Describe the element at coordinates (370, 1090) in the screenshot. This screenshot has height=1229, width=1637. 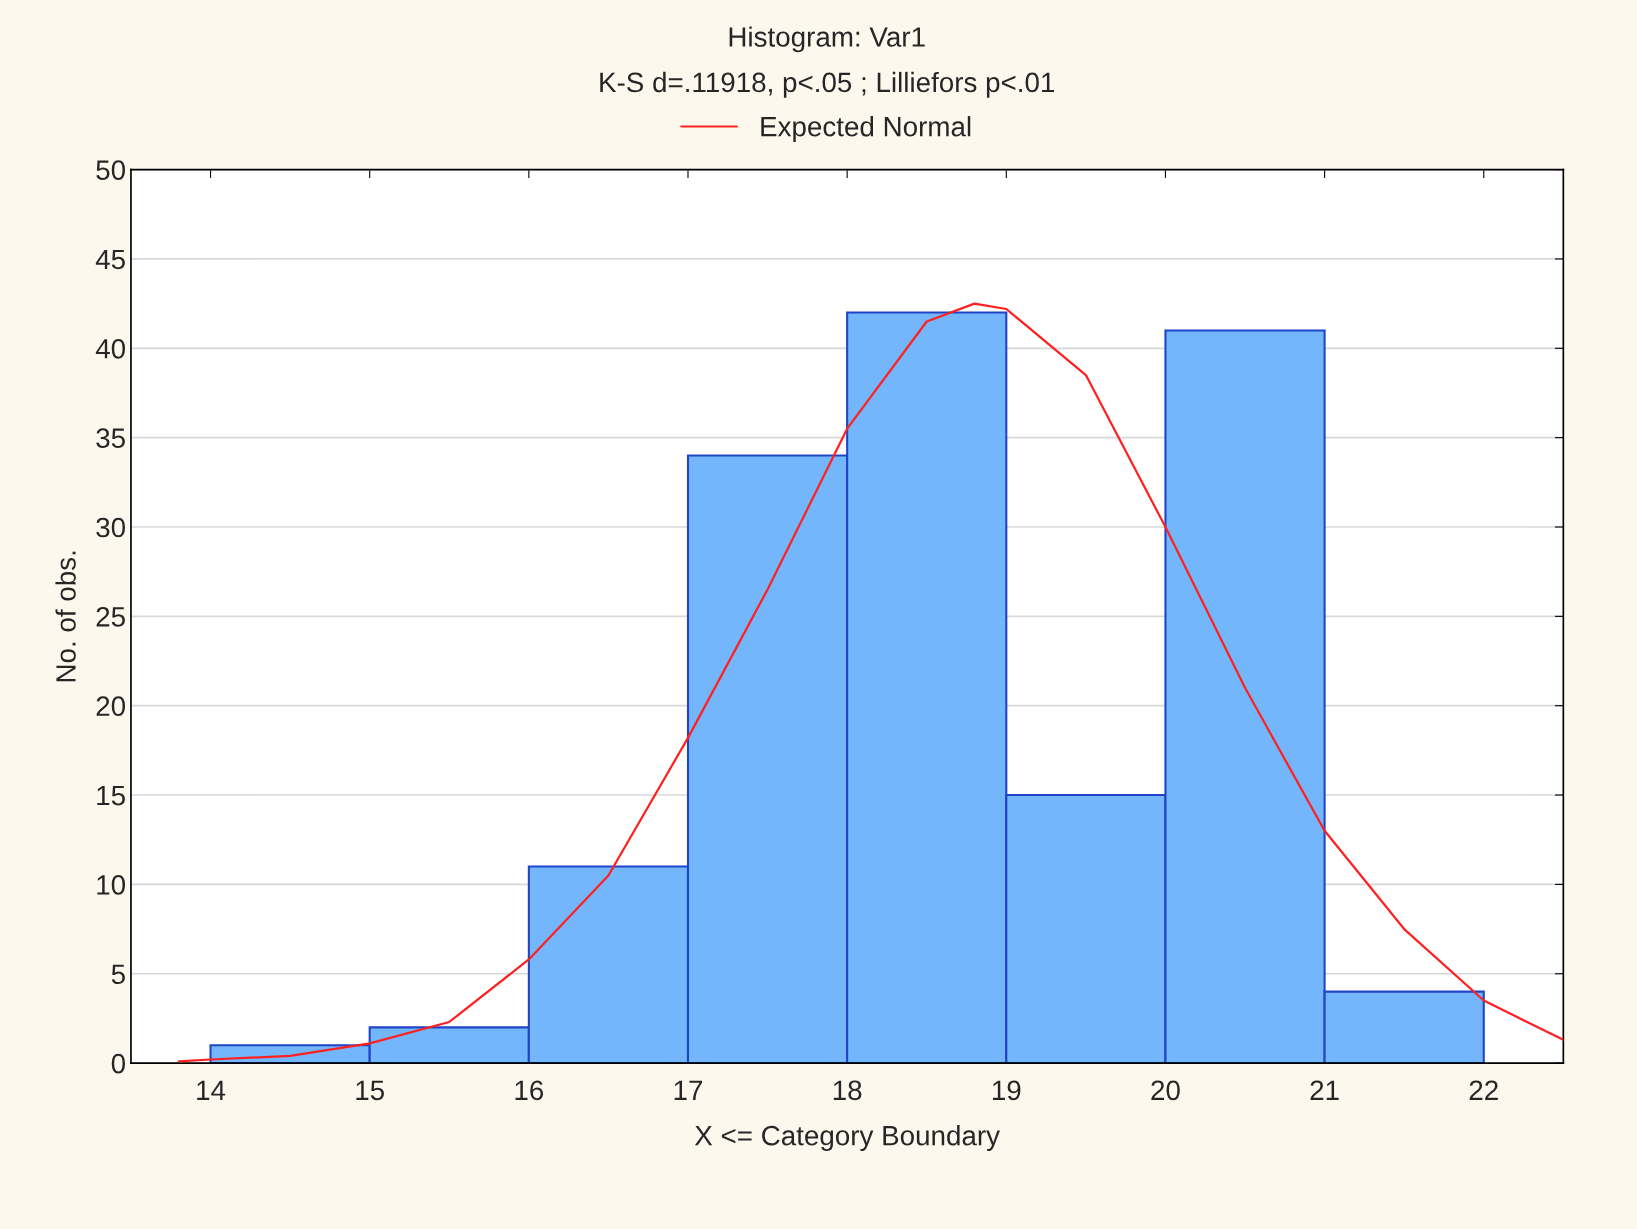
I see `x-tick-label: 15` at that location.